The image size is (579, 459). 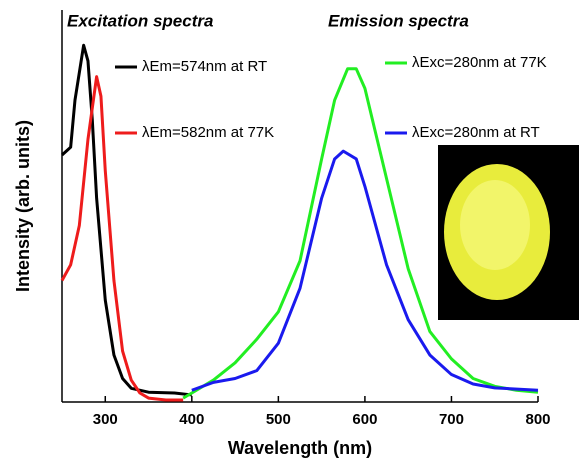 I want to click on legend-label: λEm=582nm at 77K, so click(x=208, y=132).